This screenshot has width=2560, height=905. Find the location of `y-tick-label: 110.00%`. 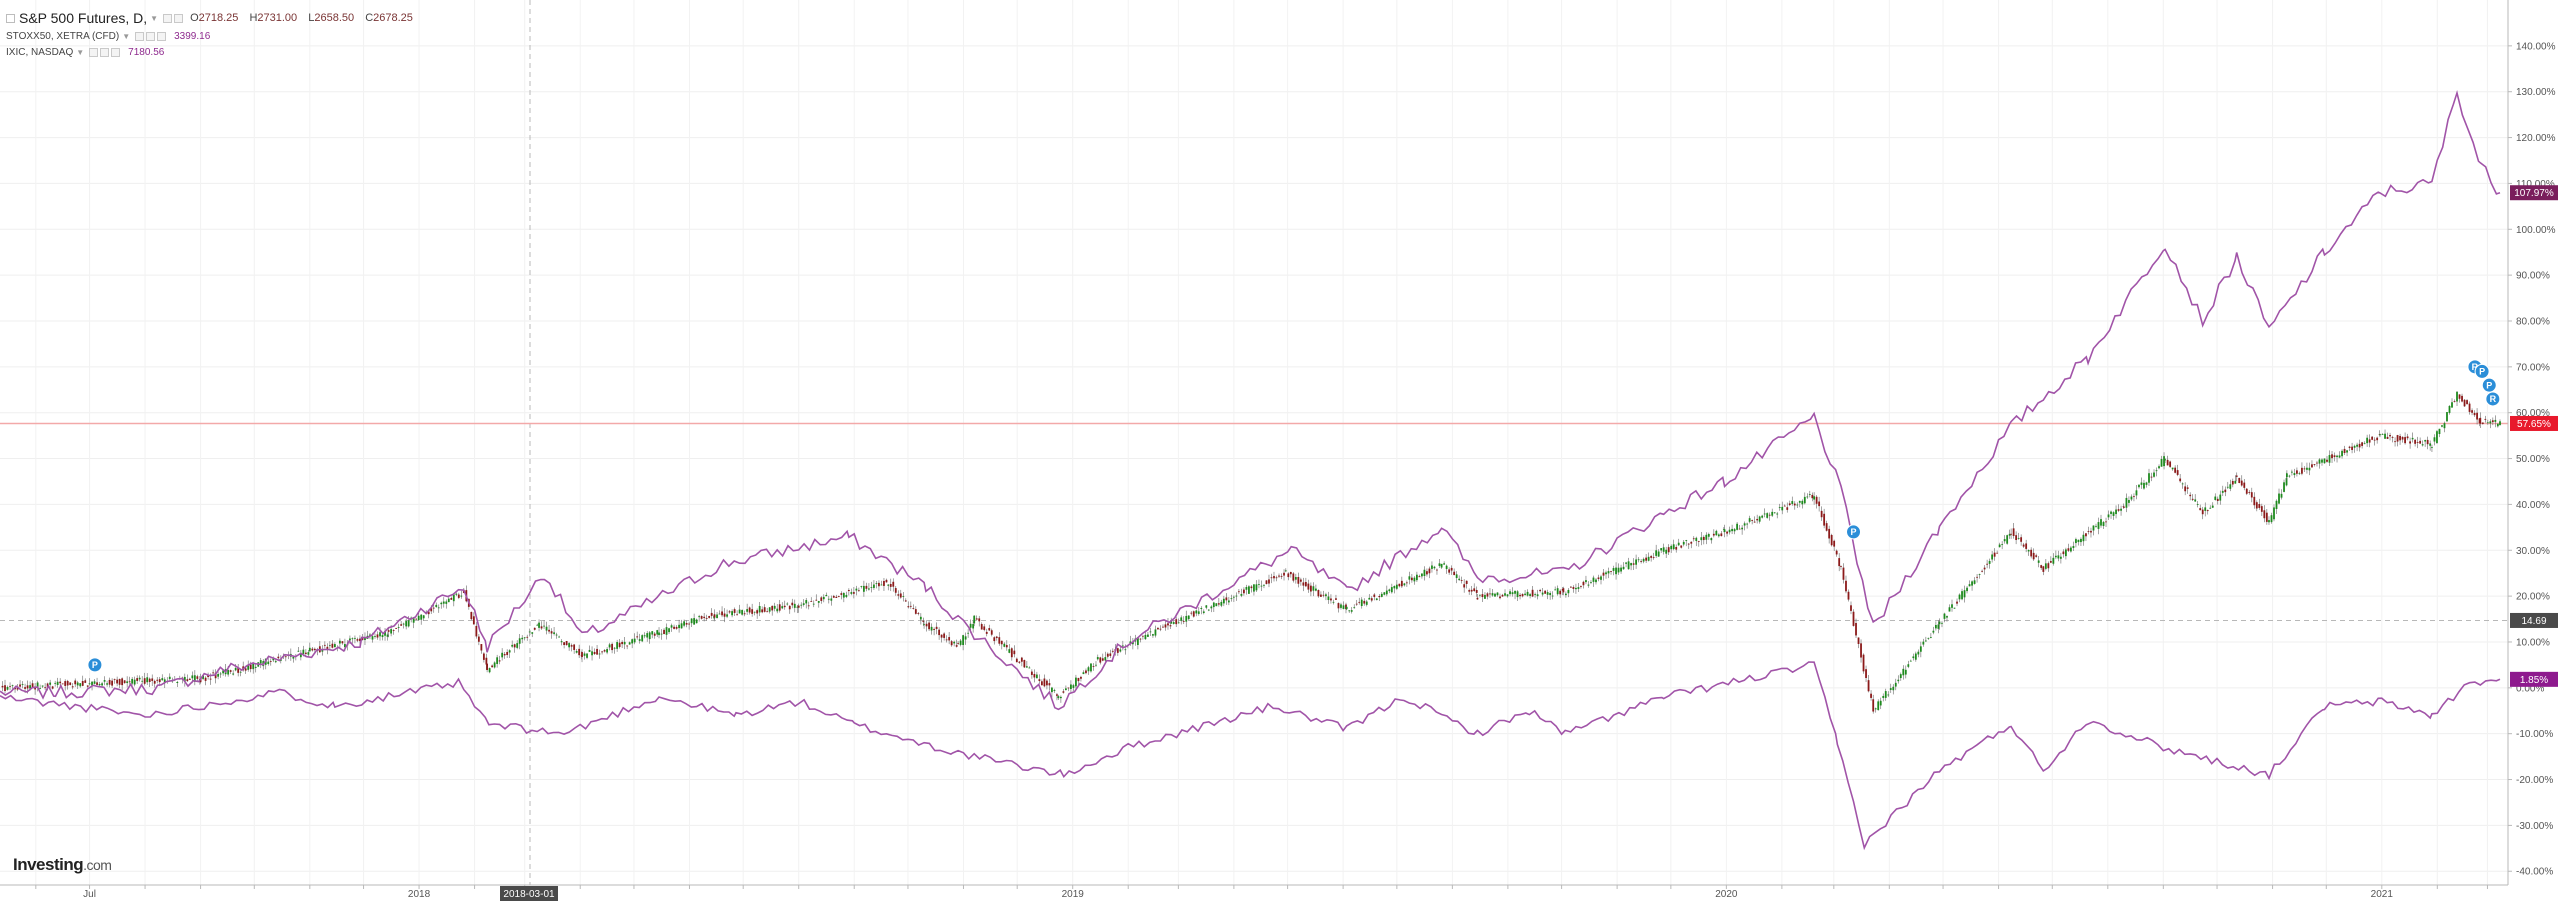

y-tick-label: 110.00% is located at coordinates (2535, 184).